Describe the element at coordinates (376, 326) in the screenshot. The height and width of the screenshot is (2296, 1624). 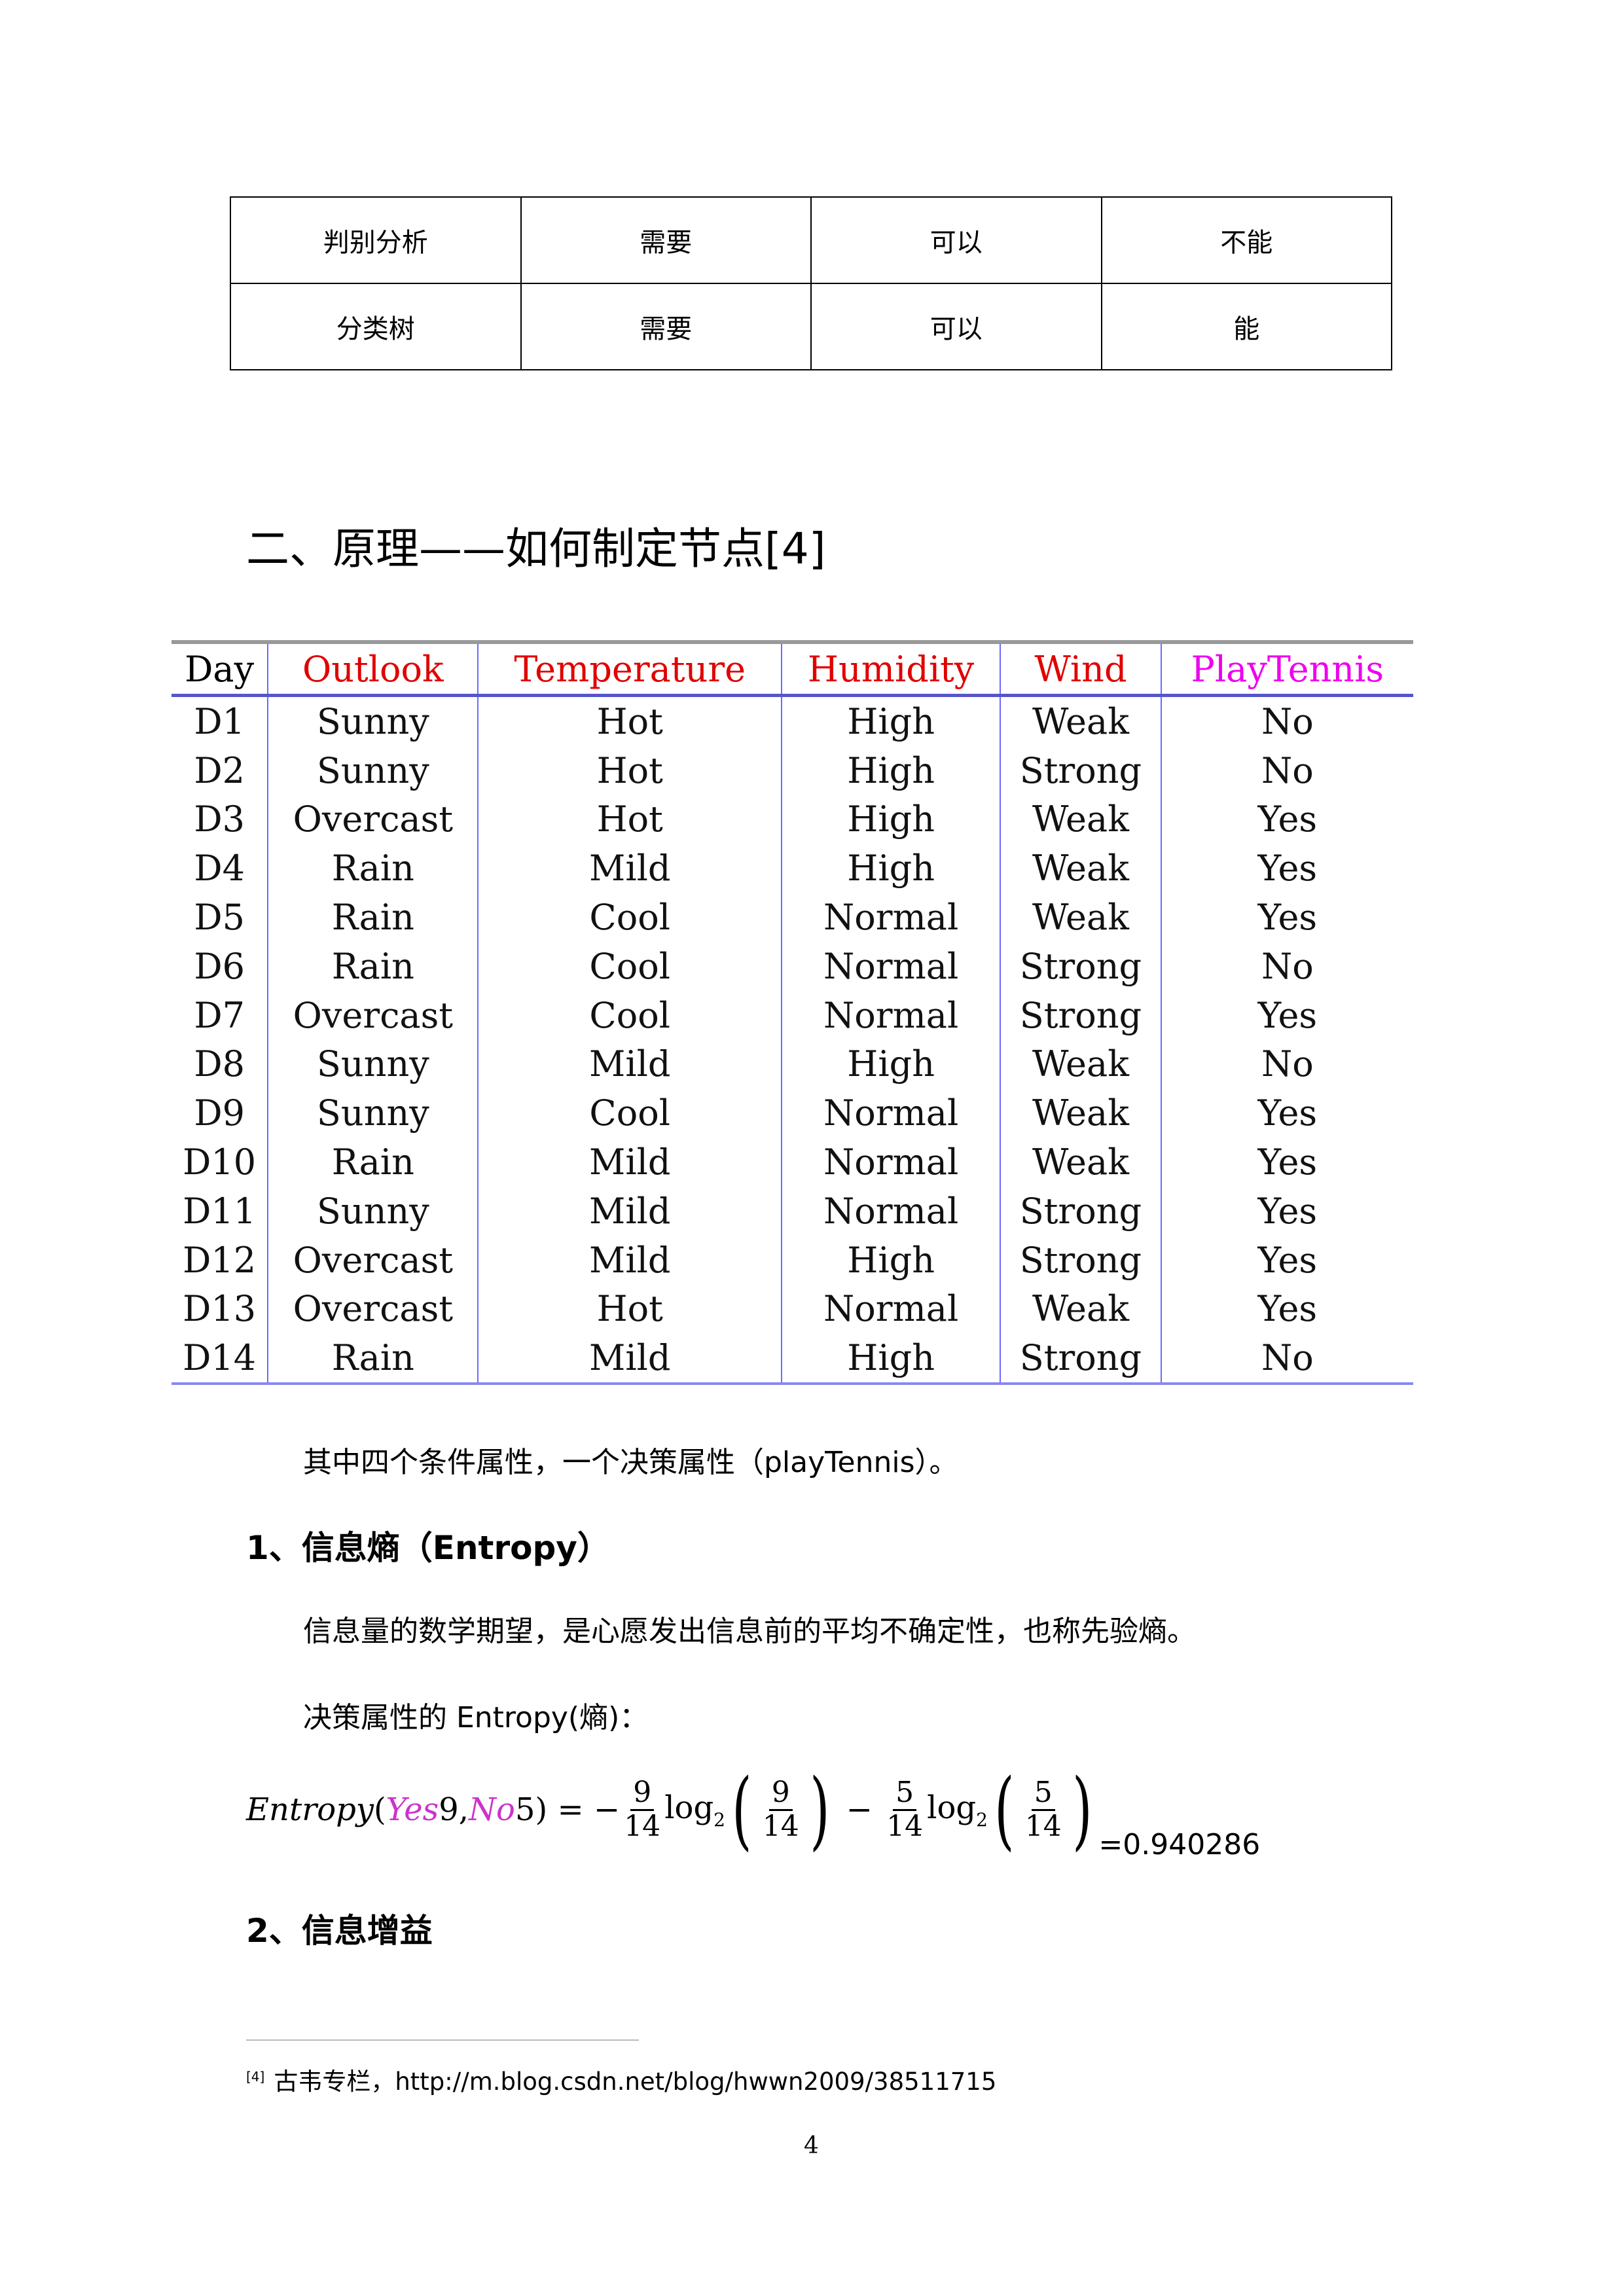
I see `table-cell: 分类树` at that location.